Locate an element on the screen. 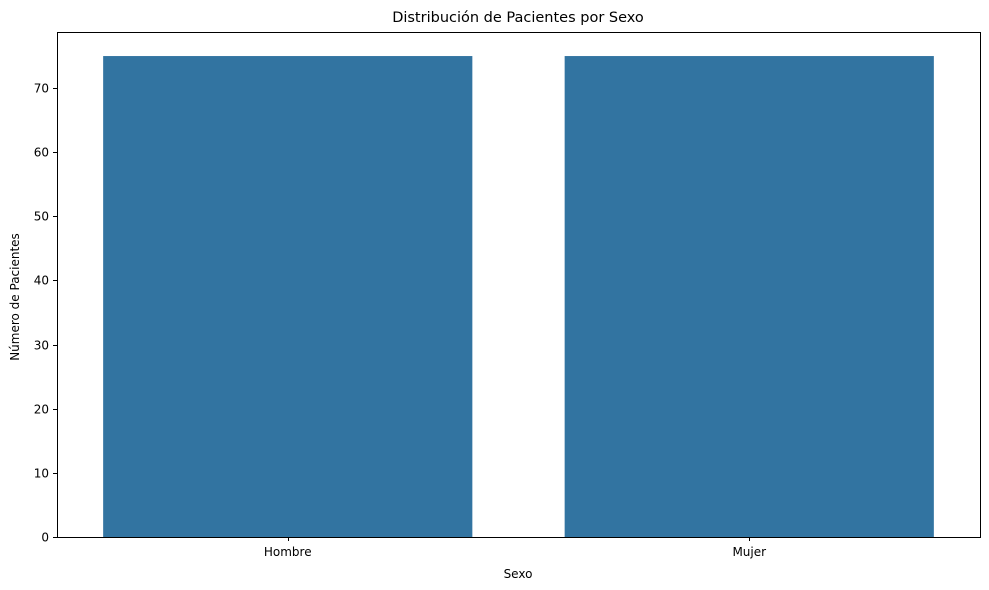 The height and width of the screenshot is (590, 989). y-tick-label: 0 is located at coordinates (45, 538).